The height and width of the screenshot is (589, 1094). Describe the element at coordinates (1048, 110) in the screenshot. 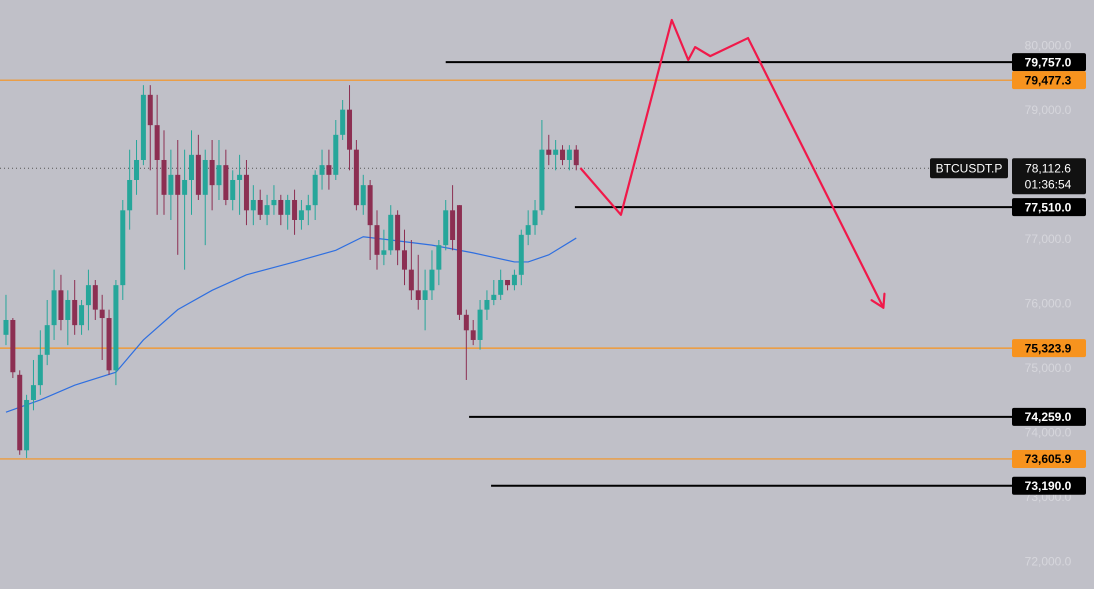

I see `y-tick-label: 79,000.0` at that location.